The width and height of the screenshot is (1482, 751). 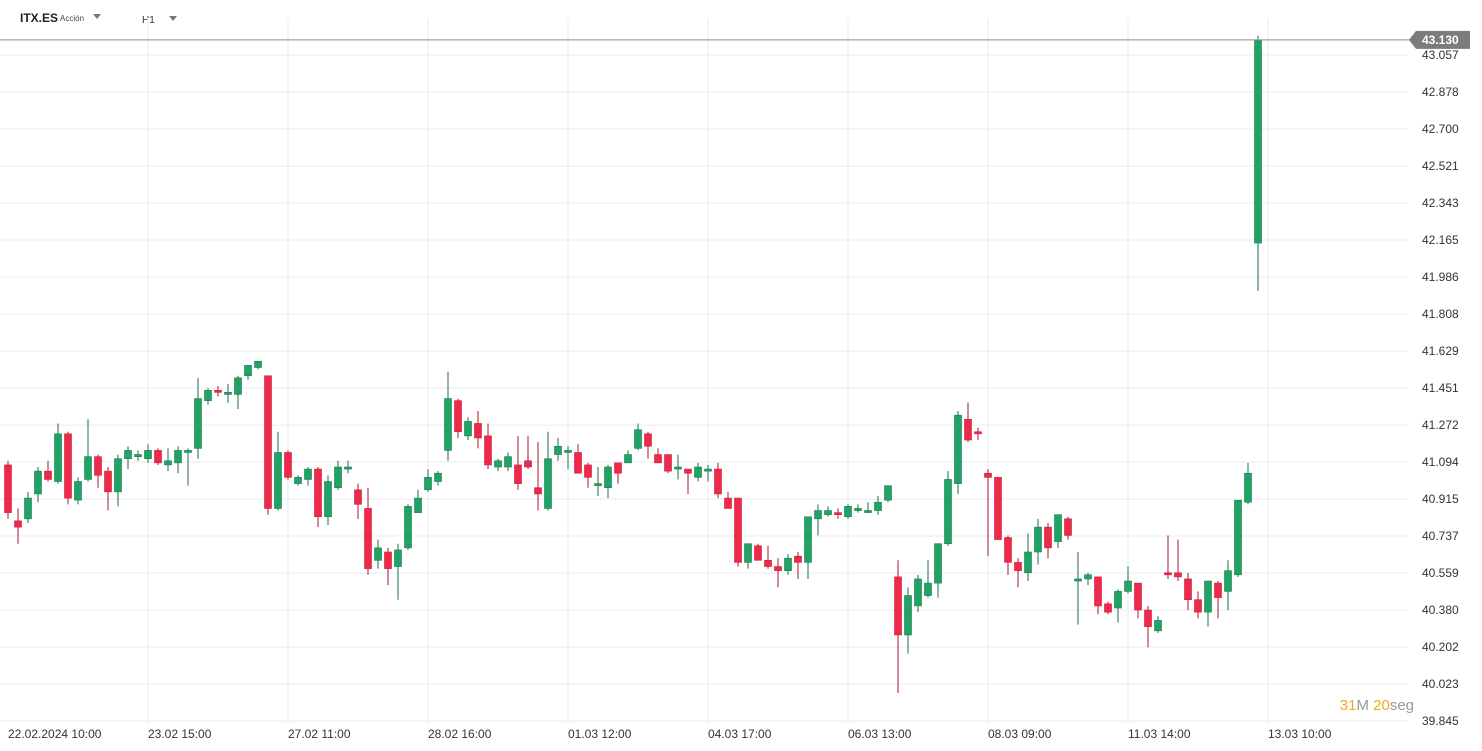 What do you see at coordinates (1440, 499) in the screenshot?
I see `price-tick-label: 40.915` at bounding box center [1440, 499].